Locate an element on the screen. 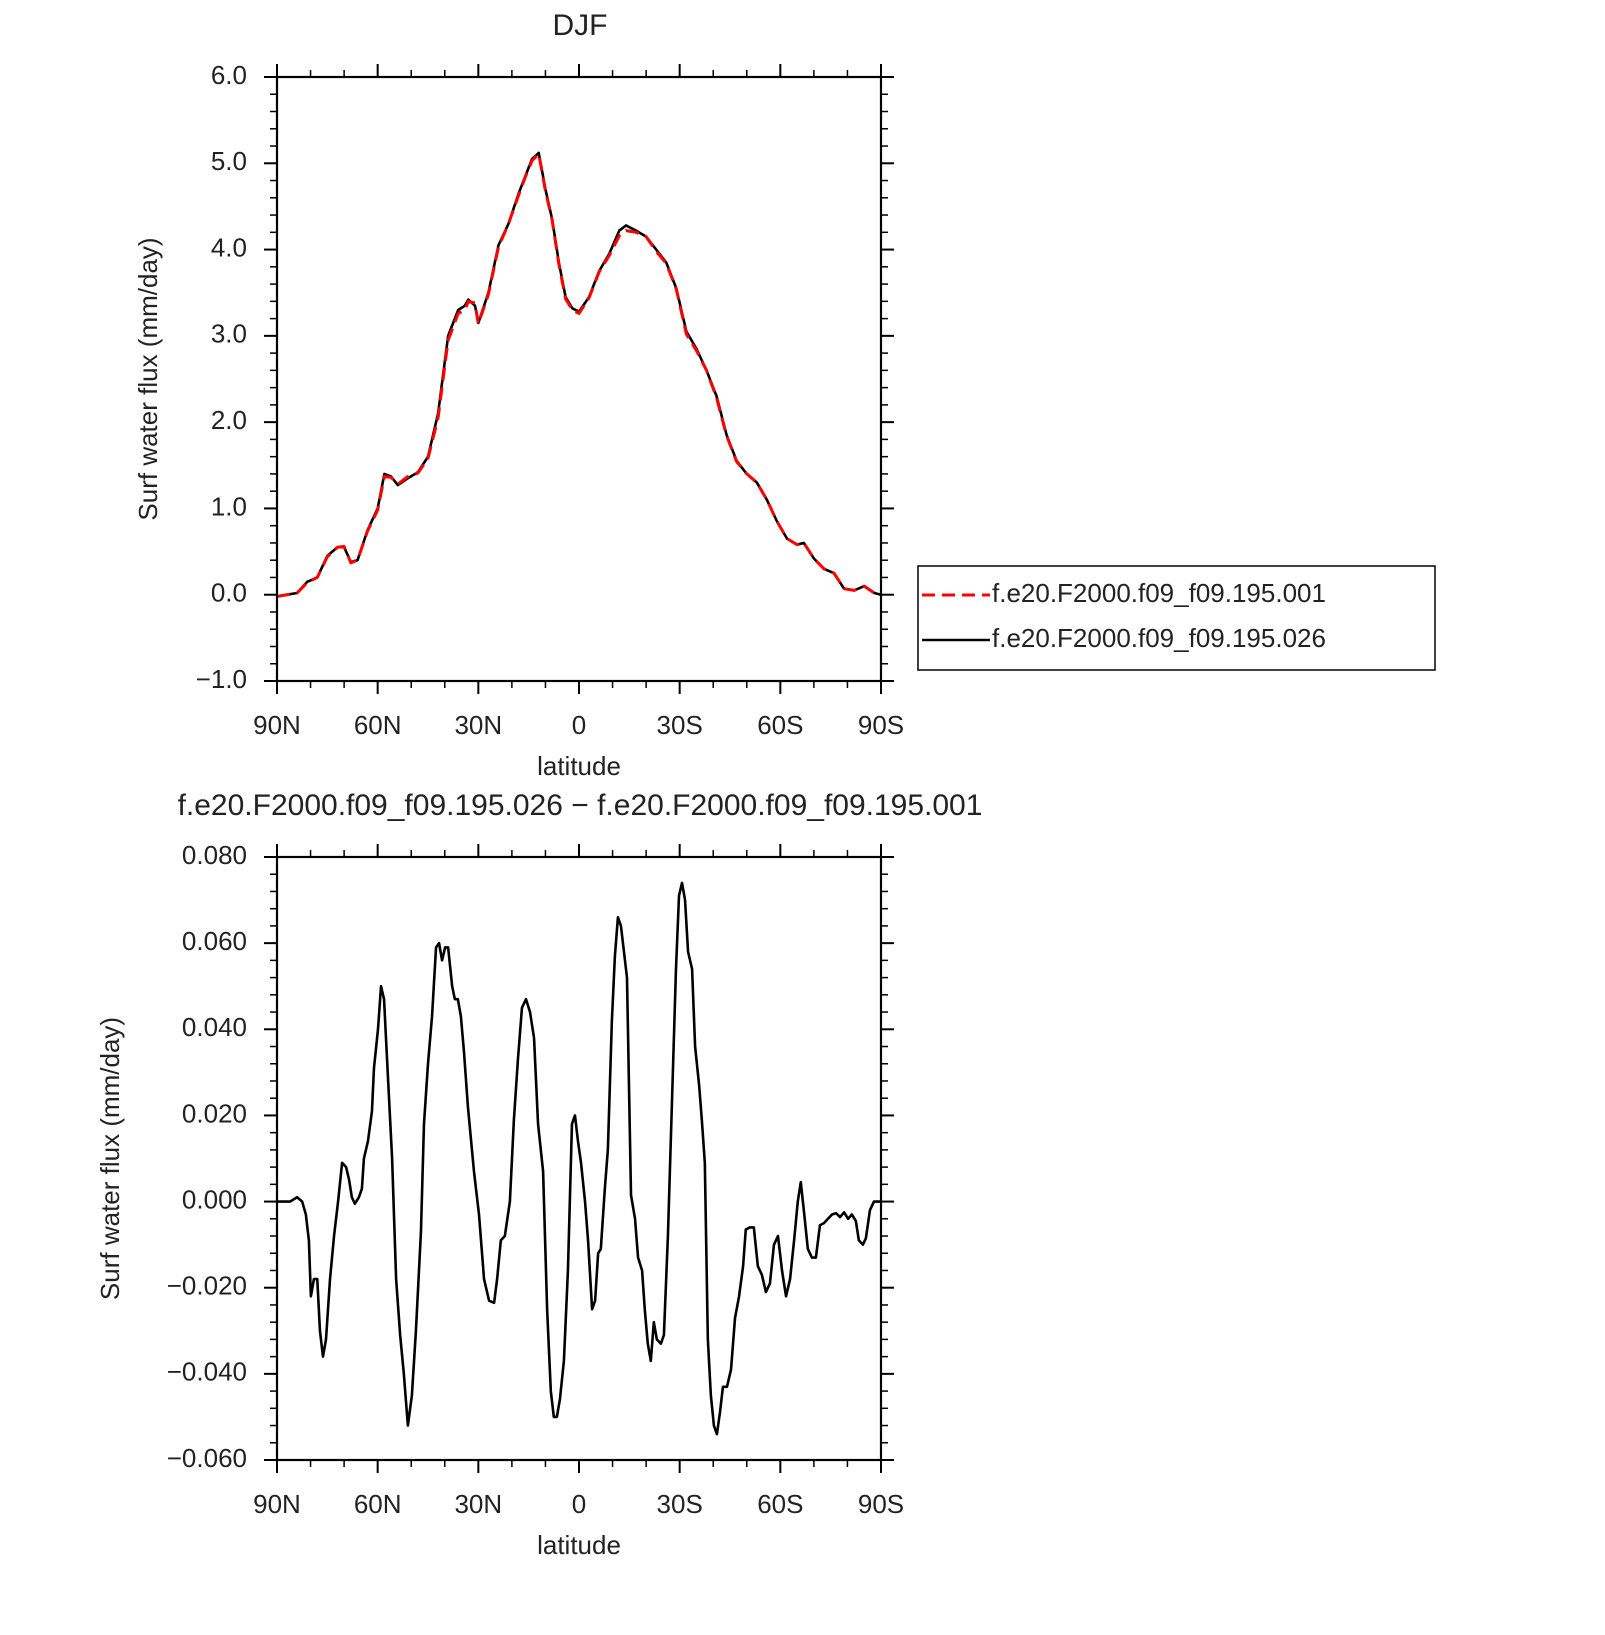 The width and height of the screenshot is (1605, 1635). legend-label: f.e20.F2000.f09_f09.195.026 is located at coordinates (1159, 638).